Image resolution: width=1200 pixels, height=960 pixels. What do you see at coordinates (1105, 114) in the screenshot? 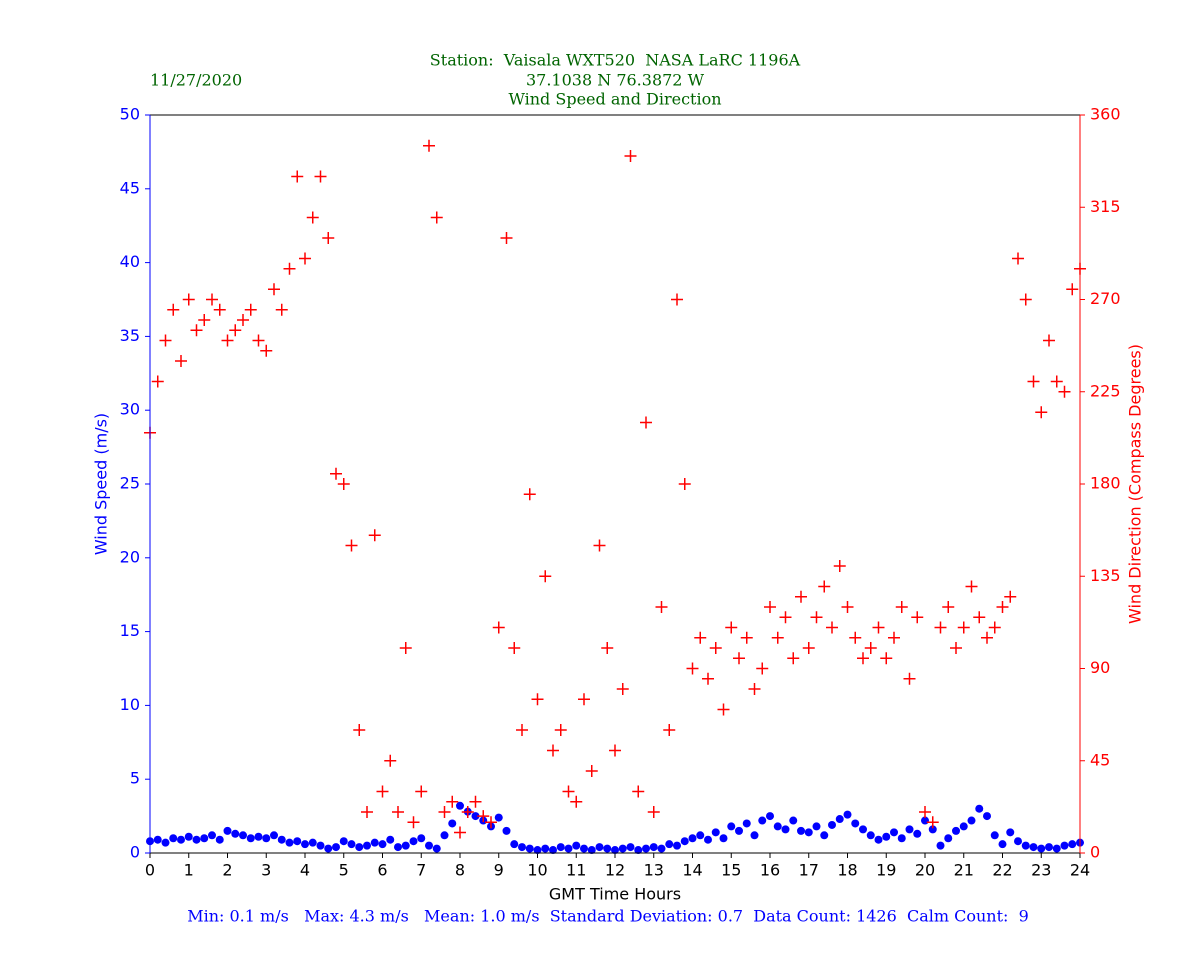
I see `y2-tick-label: 360` at bounding box center [1105, 114].